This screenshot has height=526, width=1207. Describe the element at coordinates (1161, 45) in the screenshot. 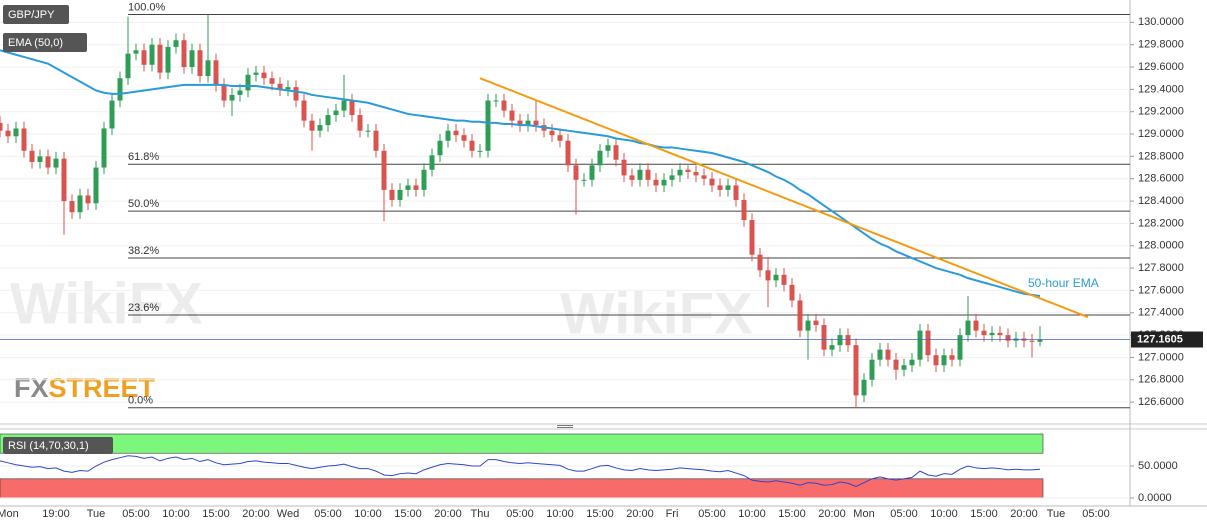

I see `y-tick-label: 129.8000` at that location.